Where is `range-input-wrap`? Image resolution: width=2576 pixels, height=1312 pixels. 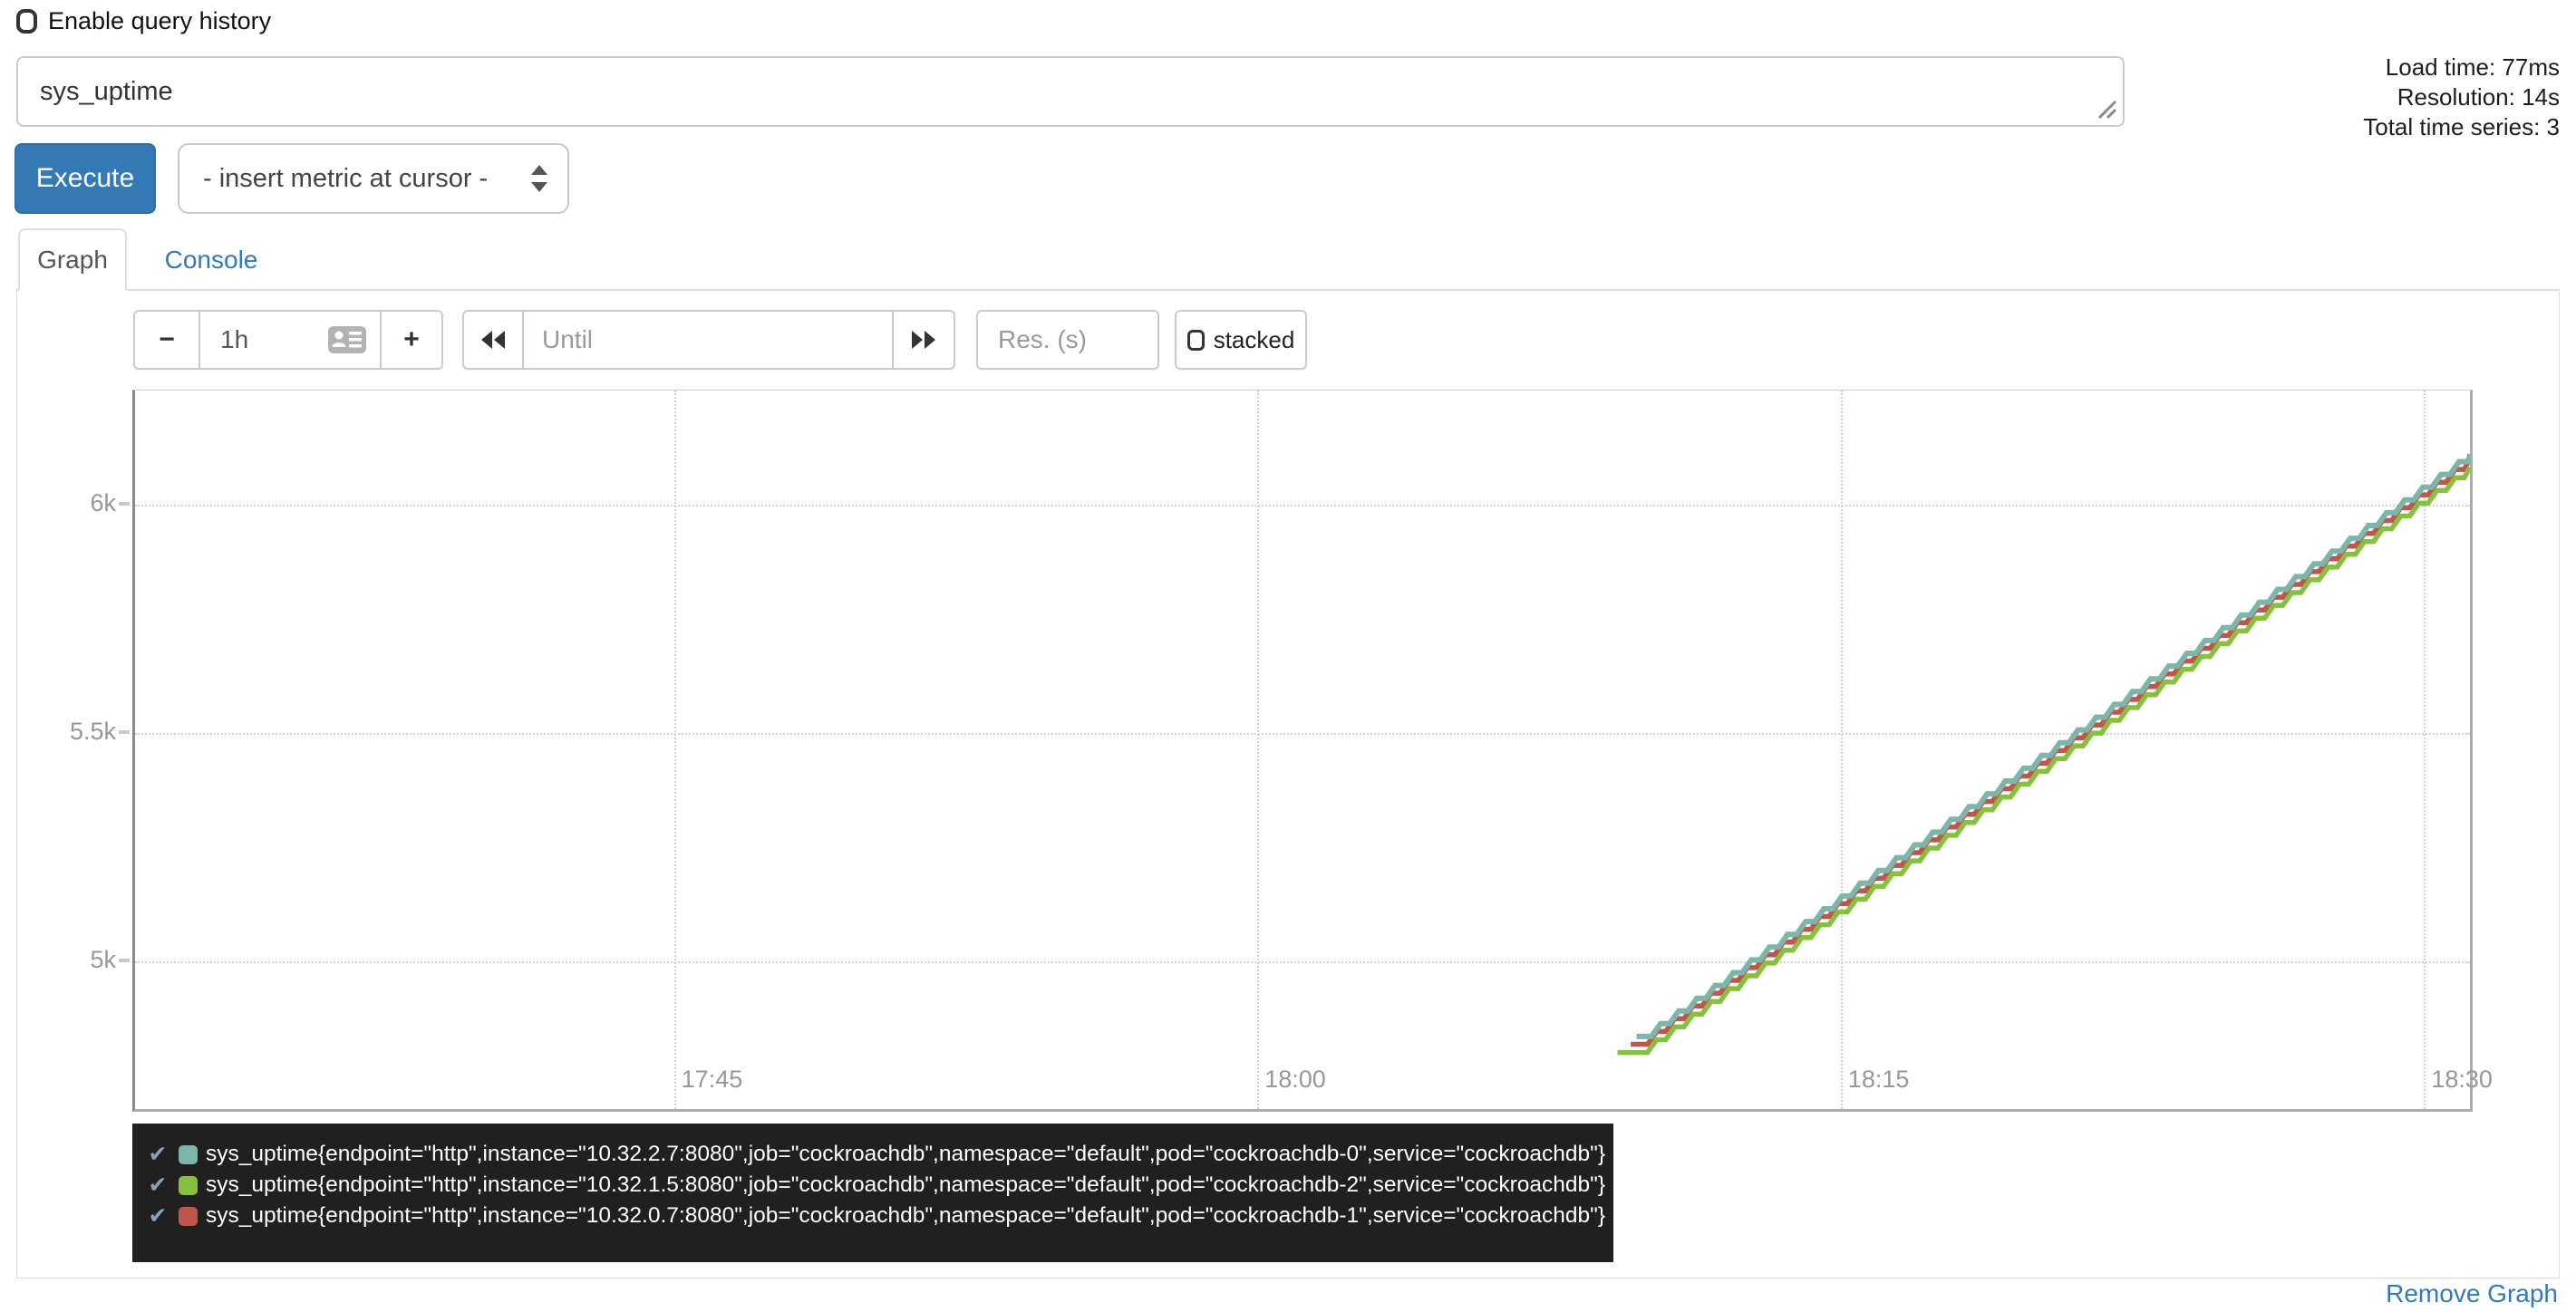 range-input-wrap is located at coordinates (291, 340).